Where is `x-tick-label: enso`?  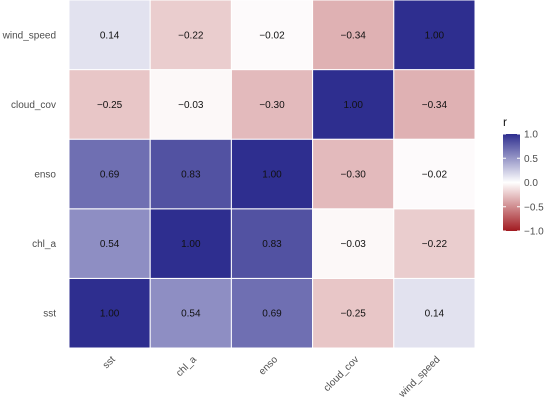
x-tick-label: enso is located at coordinates (268, 365).